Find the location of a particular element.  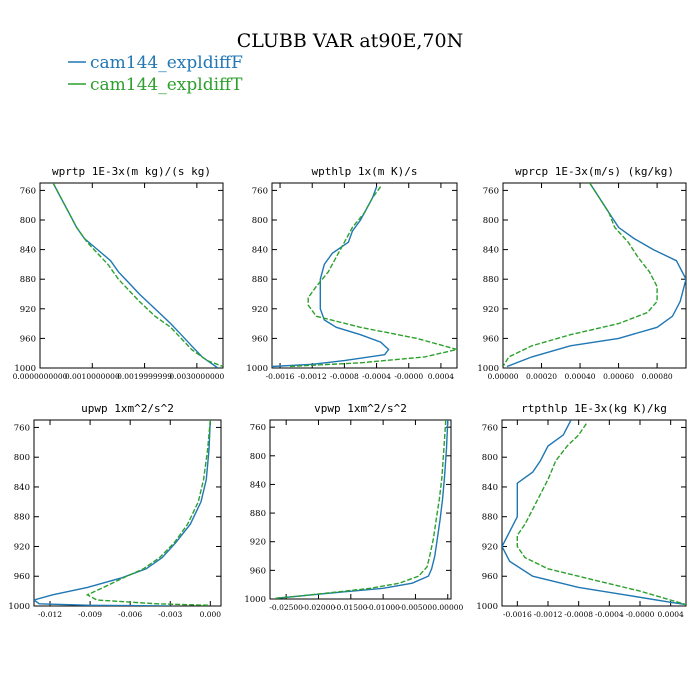

x-tick-label: 0.0010000000 is located at coordinates (92, 376).